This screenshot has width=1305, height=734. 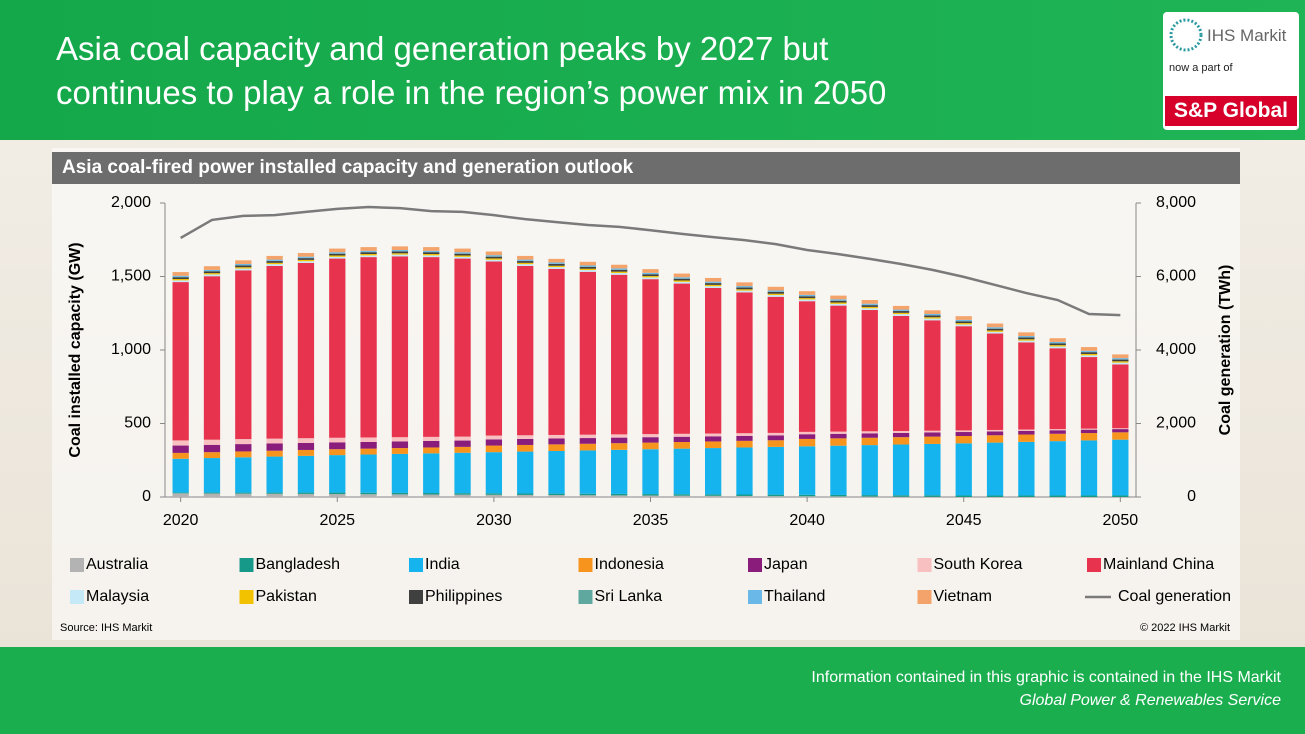 I want to click on x-tick-label: 2025, so click(x=337, y=520).